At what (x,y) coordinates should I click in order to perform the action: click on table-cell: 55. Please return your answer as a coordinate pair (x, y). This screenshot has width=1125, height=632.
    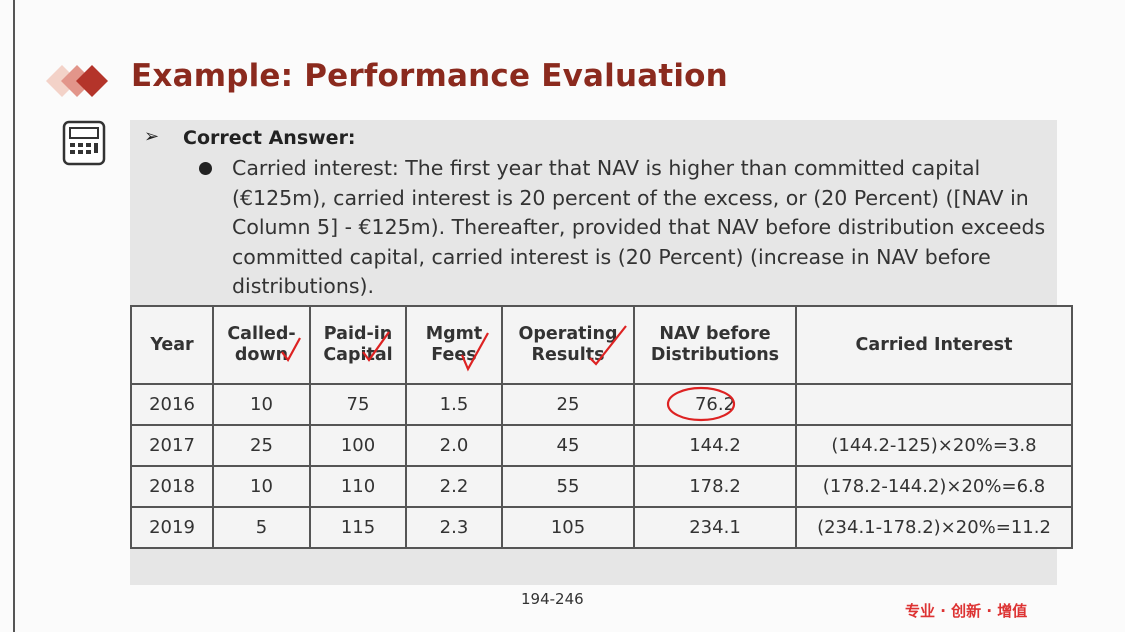
    Looking at the image, I should click on (568, 486).